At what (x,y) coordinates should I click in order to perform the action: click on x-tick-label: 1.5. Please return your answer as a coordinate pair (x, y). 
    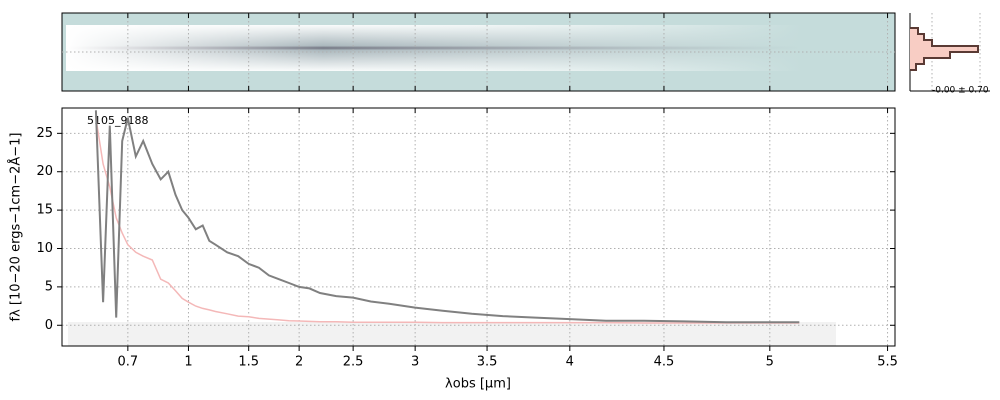
    Looking at the image, I should click on (248, 362).